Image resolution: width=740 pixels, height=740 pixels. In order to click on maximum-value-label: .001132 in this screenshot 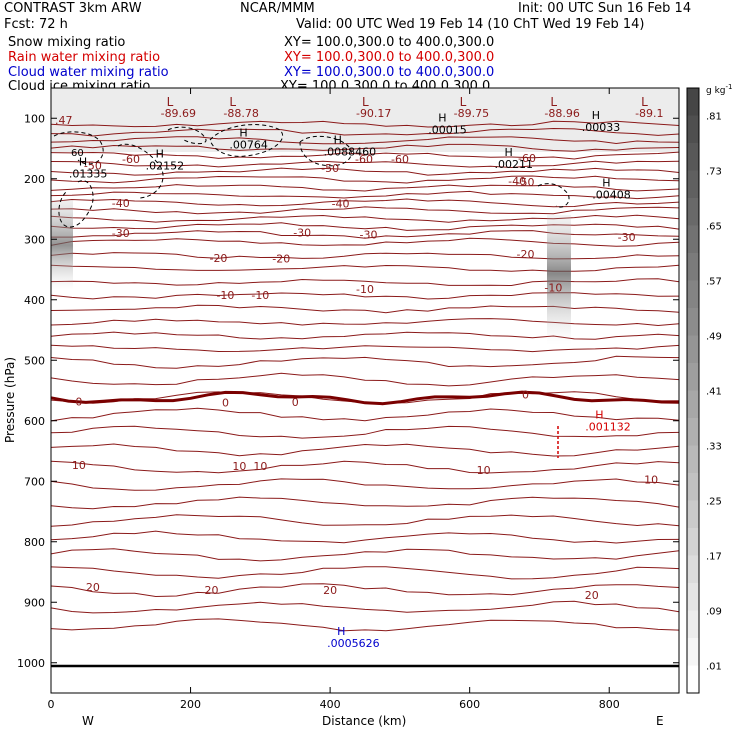, I will do `click(608, 426)`.